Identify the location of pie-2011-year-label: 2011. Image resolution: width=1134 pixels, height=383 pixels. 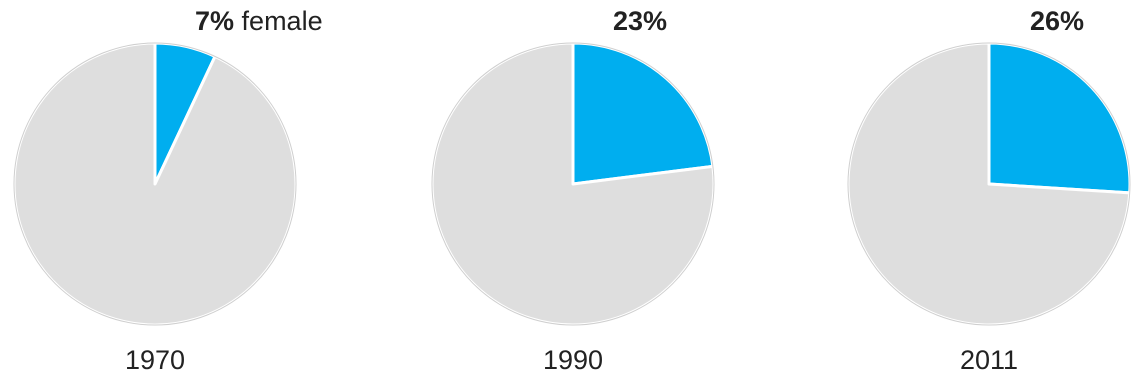
(989, 360).